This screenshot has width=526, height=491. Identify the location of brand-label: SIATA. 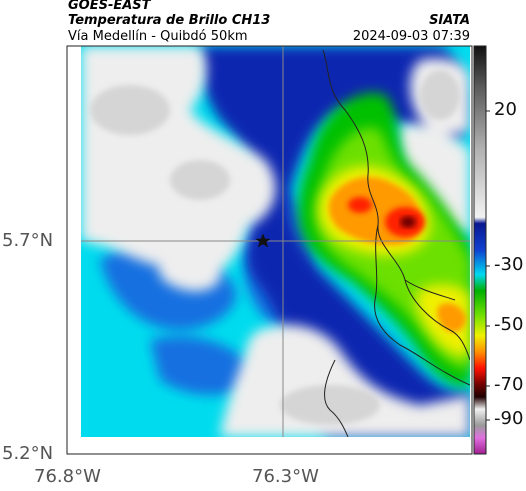
(449, 20).